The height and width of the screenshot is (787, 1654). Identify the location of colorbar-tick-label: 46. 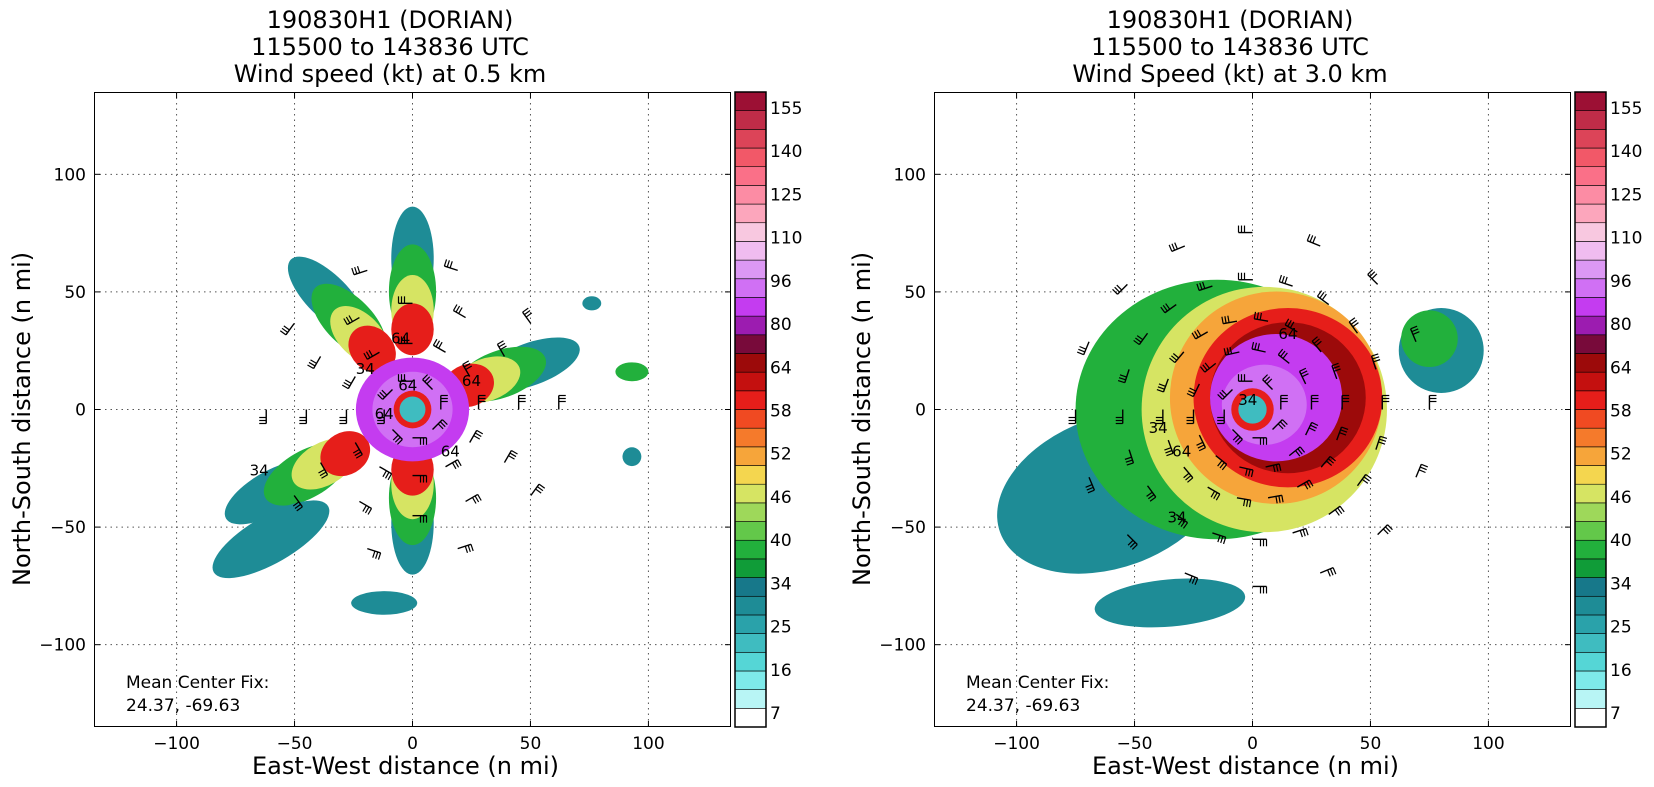
(781, 498).